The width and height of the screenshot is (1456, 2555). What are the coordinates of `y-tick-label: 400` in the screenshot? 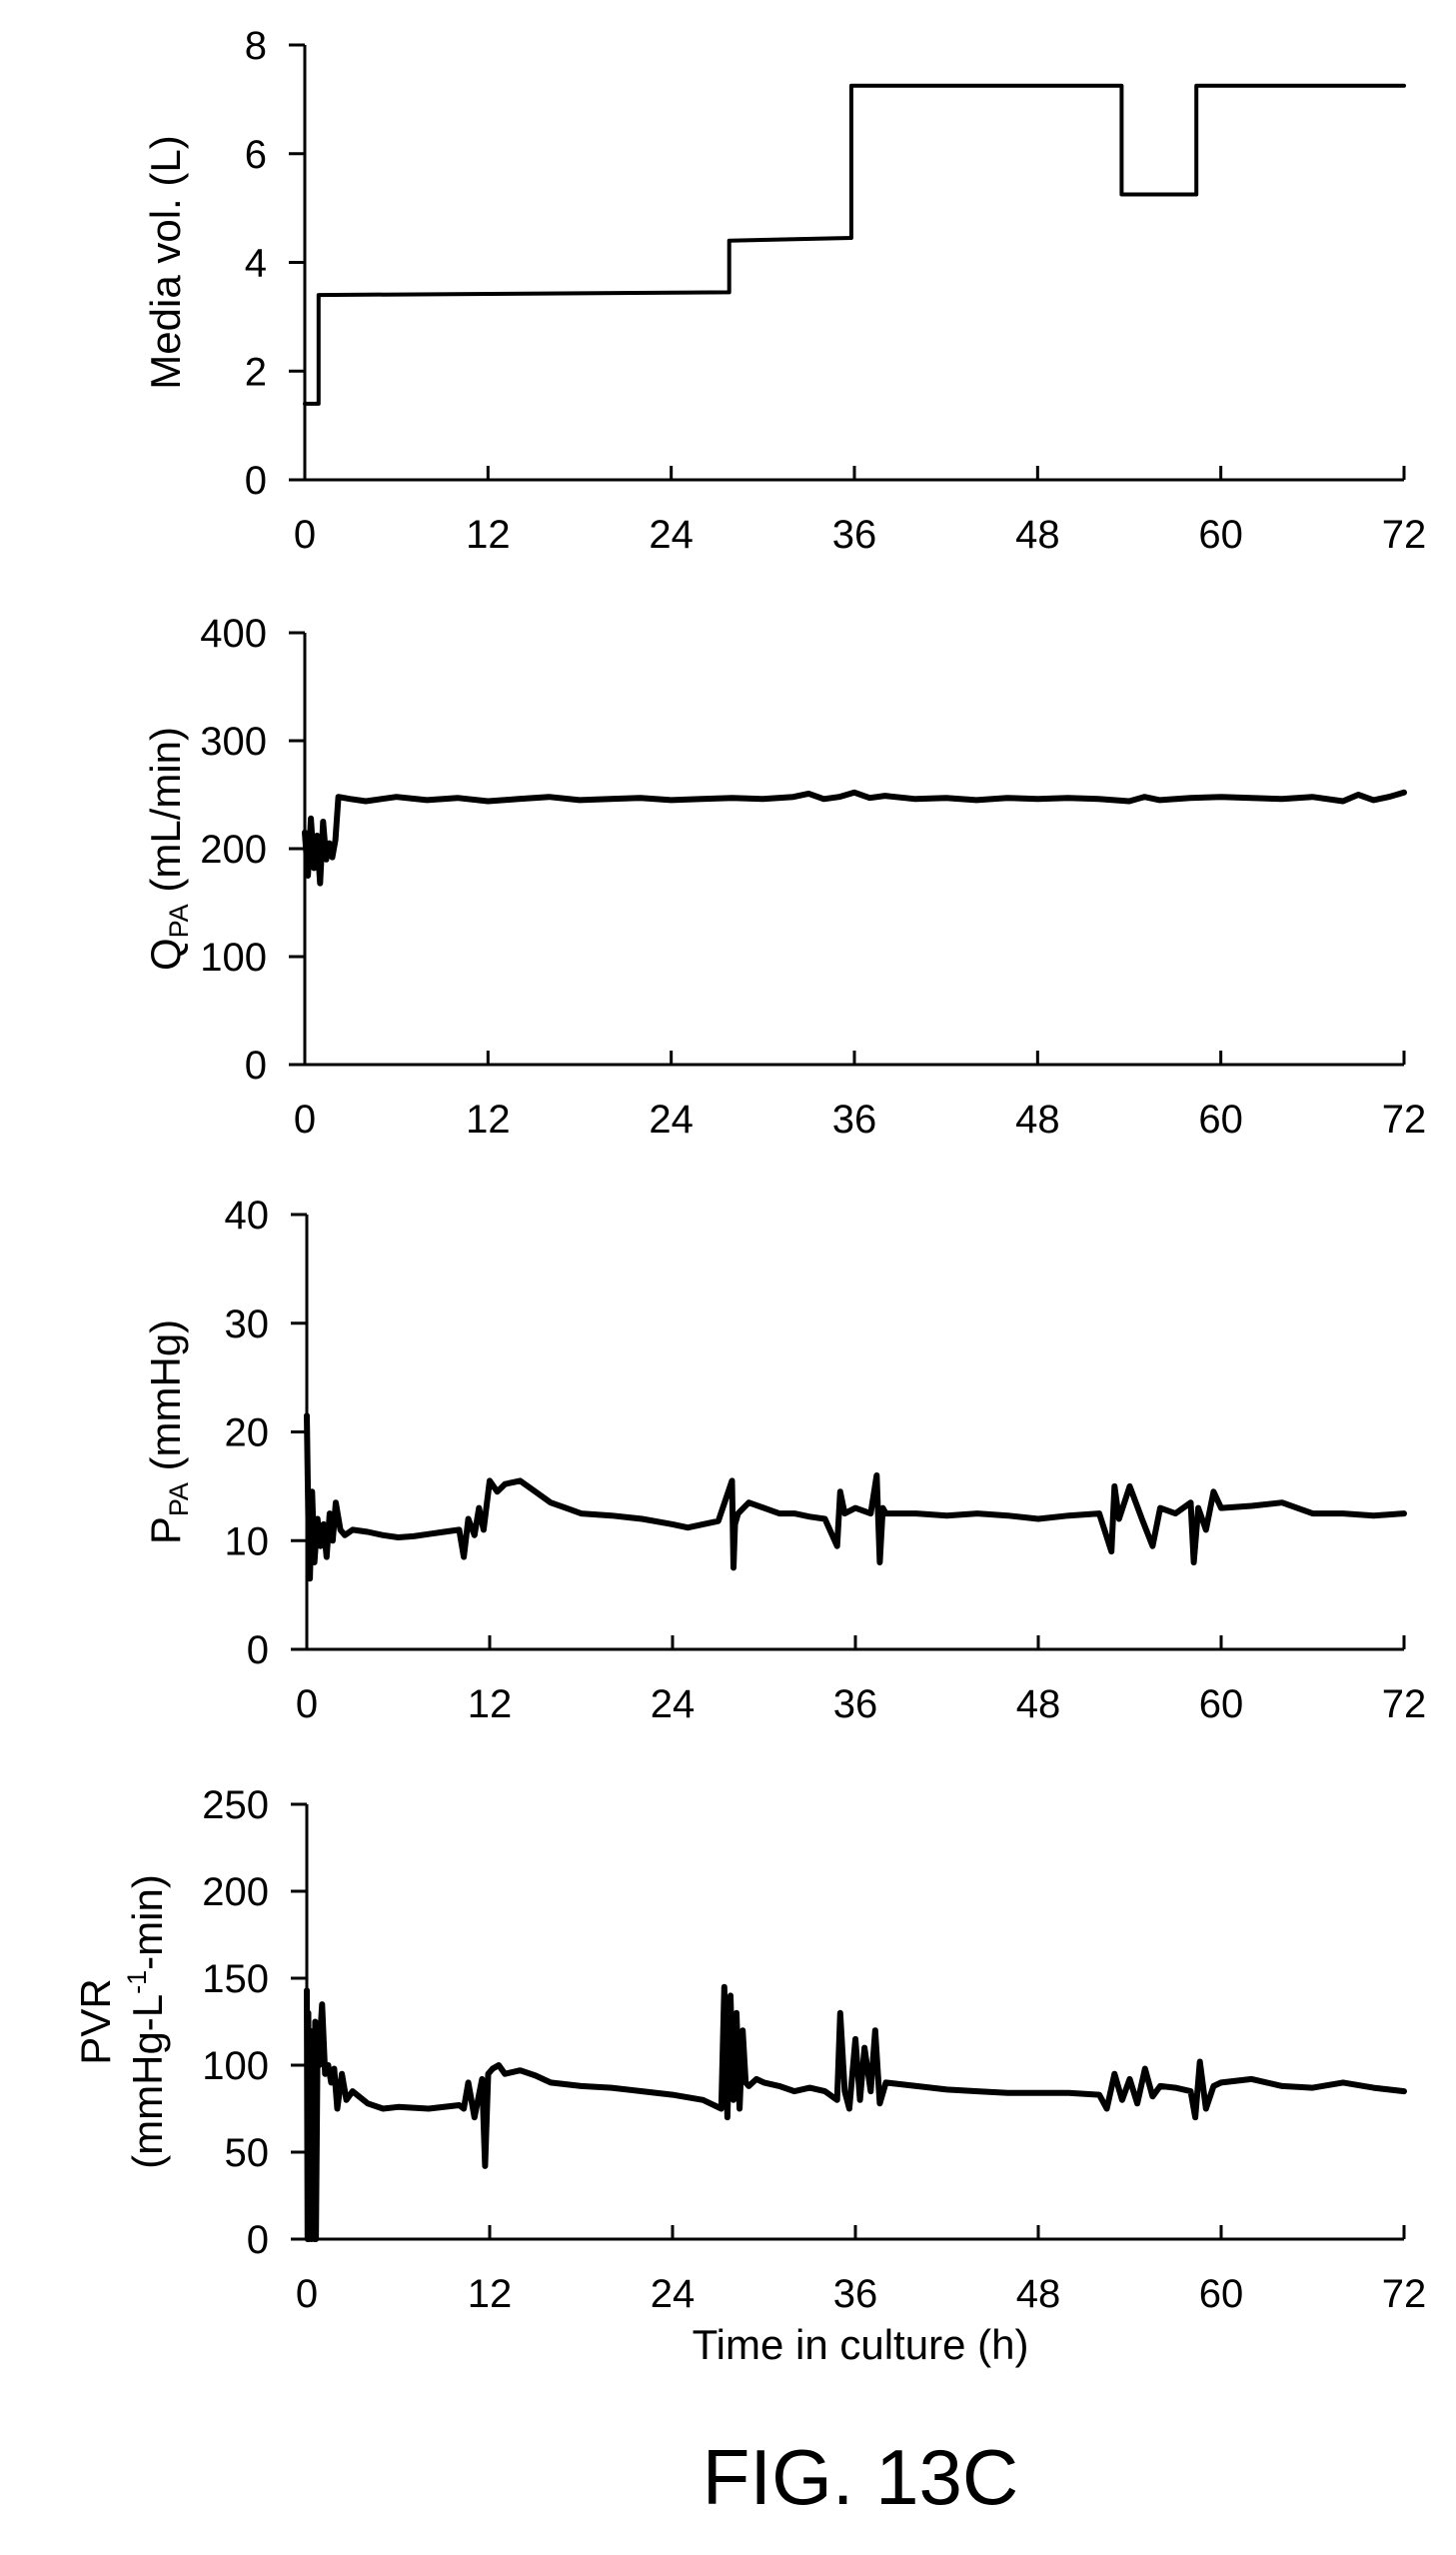 It's located at (233, 634).